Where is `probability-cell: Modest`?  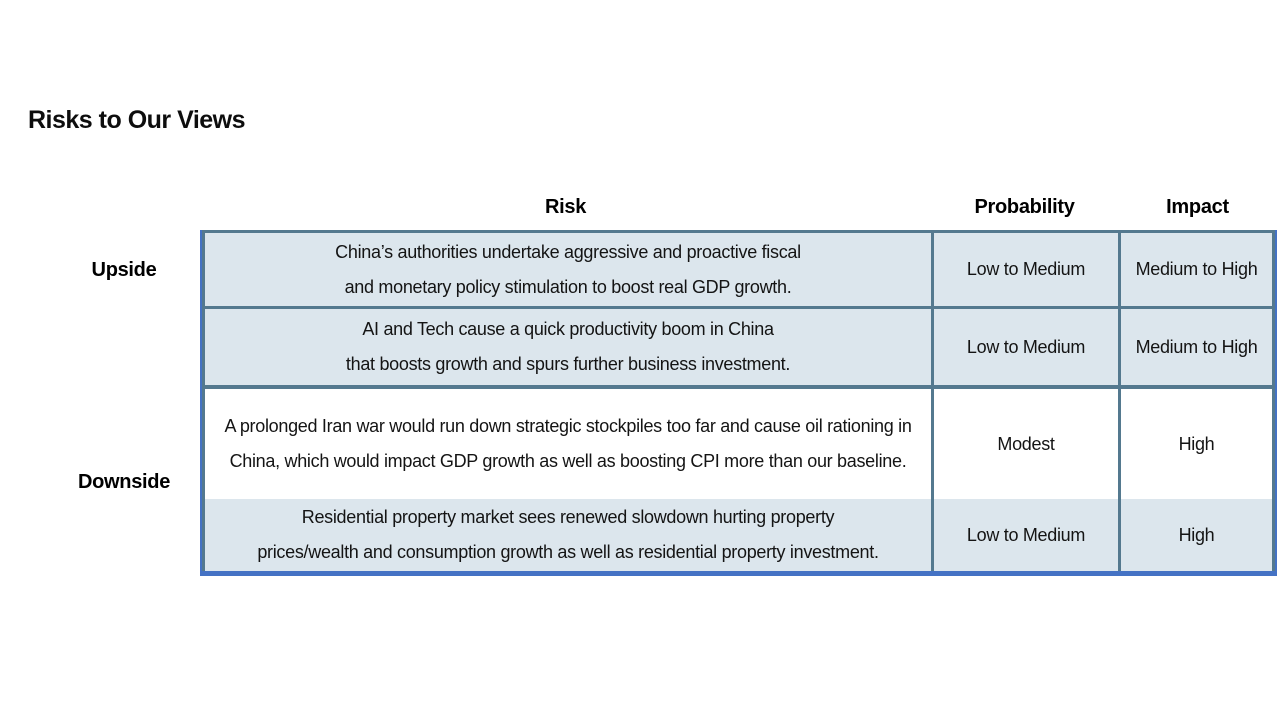
probability-cell: Modest is located at coordinates (1024, 444).